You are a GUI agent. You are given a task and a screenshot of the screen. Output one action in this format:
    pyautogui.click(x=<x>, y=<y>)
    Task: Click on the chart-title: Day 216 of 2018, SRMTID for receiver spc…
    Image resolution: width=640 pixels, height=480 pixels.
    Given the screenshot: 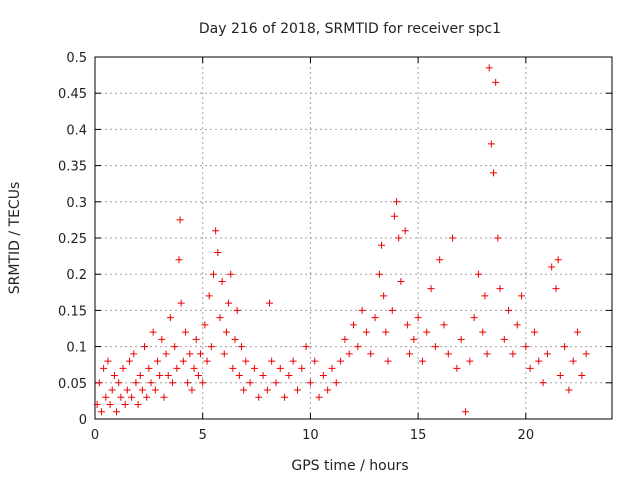 What is the action you would take?
    pyautogui.click(x=350, y=29)
    